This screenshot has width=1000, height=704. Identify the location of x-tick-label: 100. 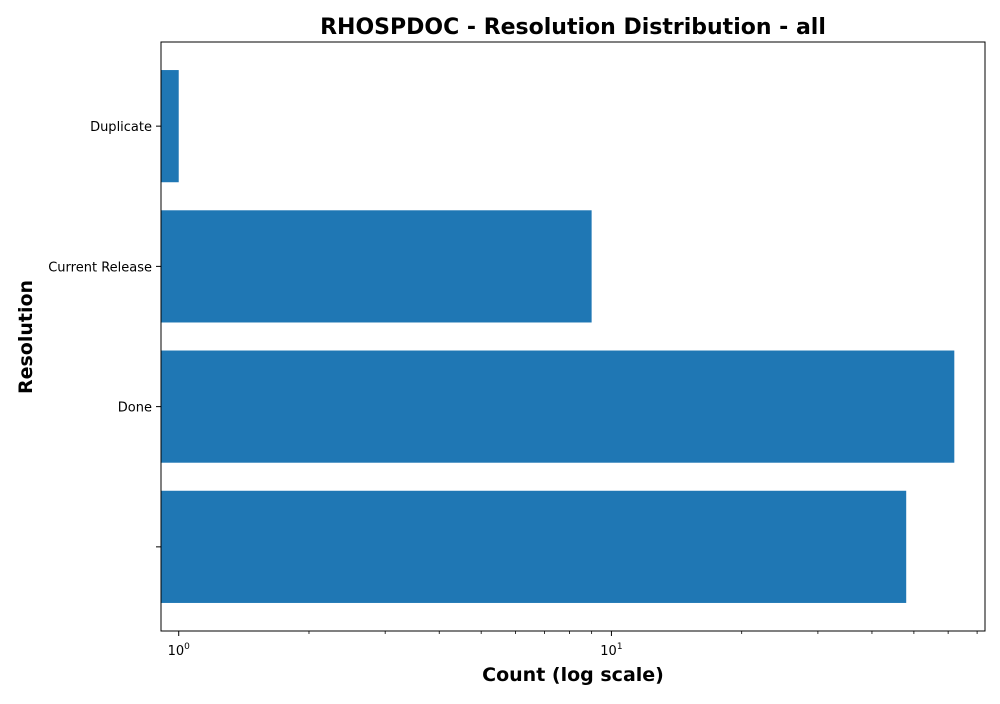
(179, 650).